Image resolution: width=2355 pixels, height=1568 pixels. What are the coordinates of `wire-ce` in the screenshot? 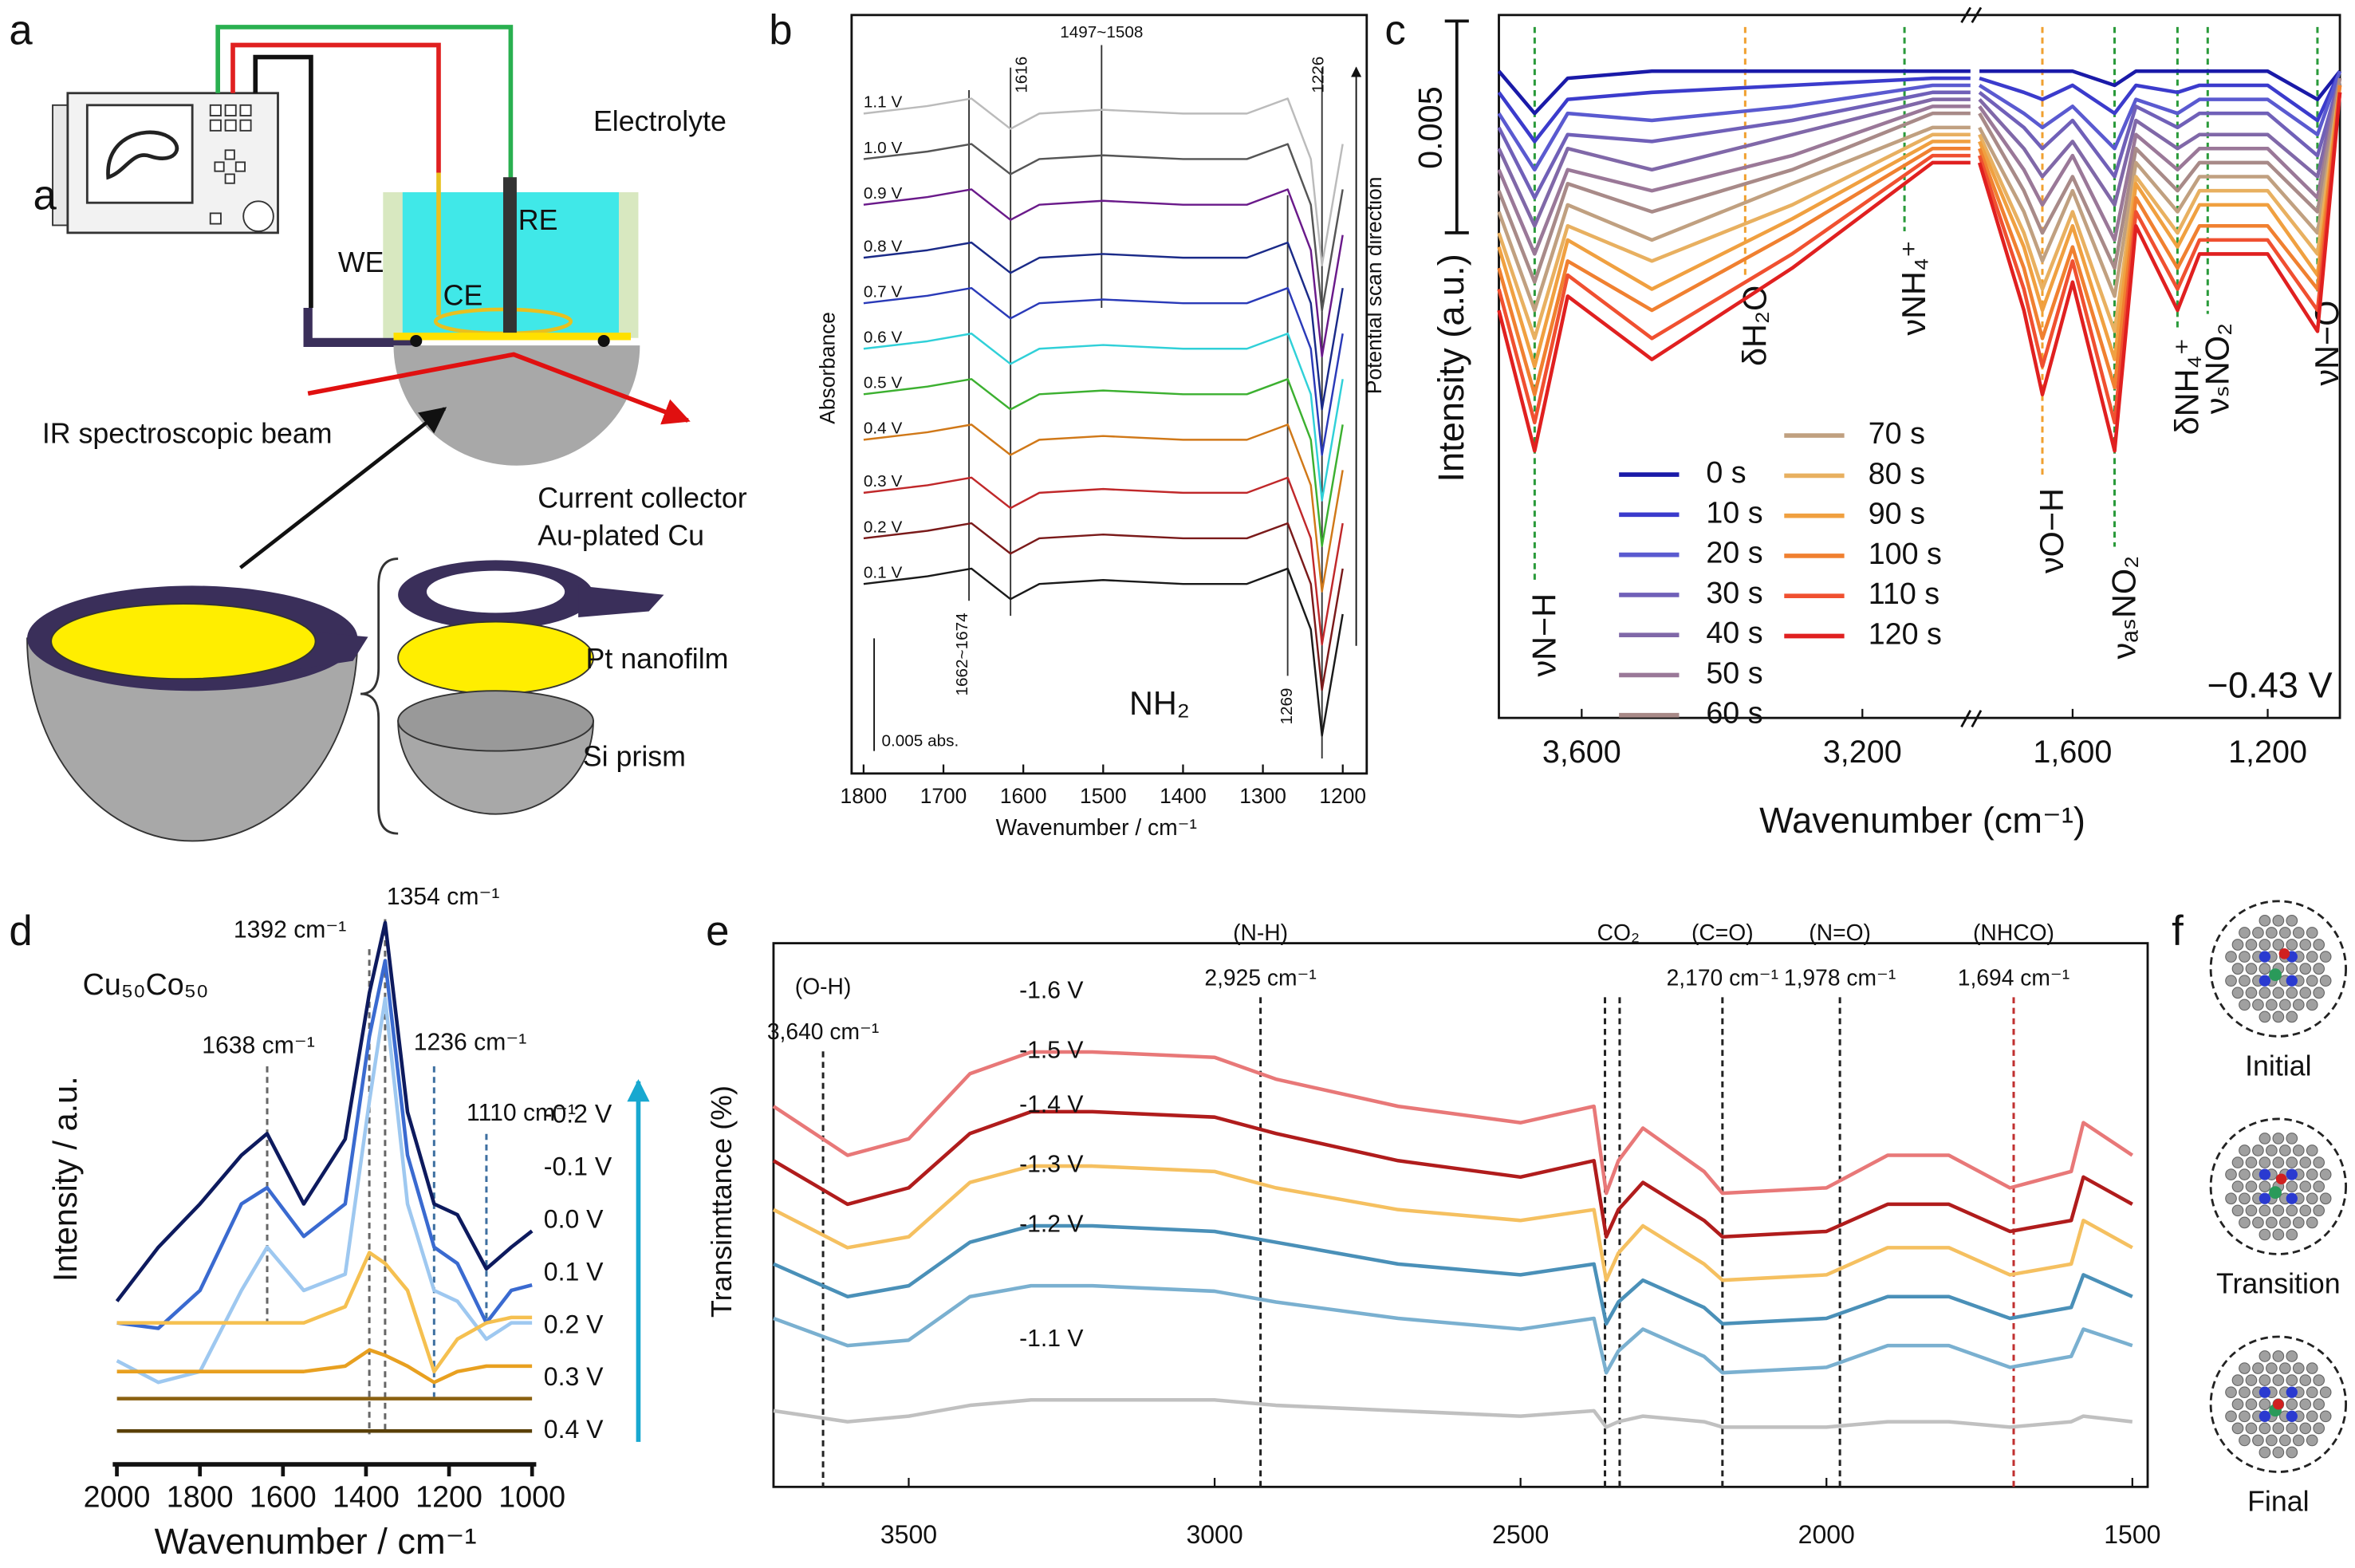 It's located at (335, 107).